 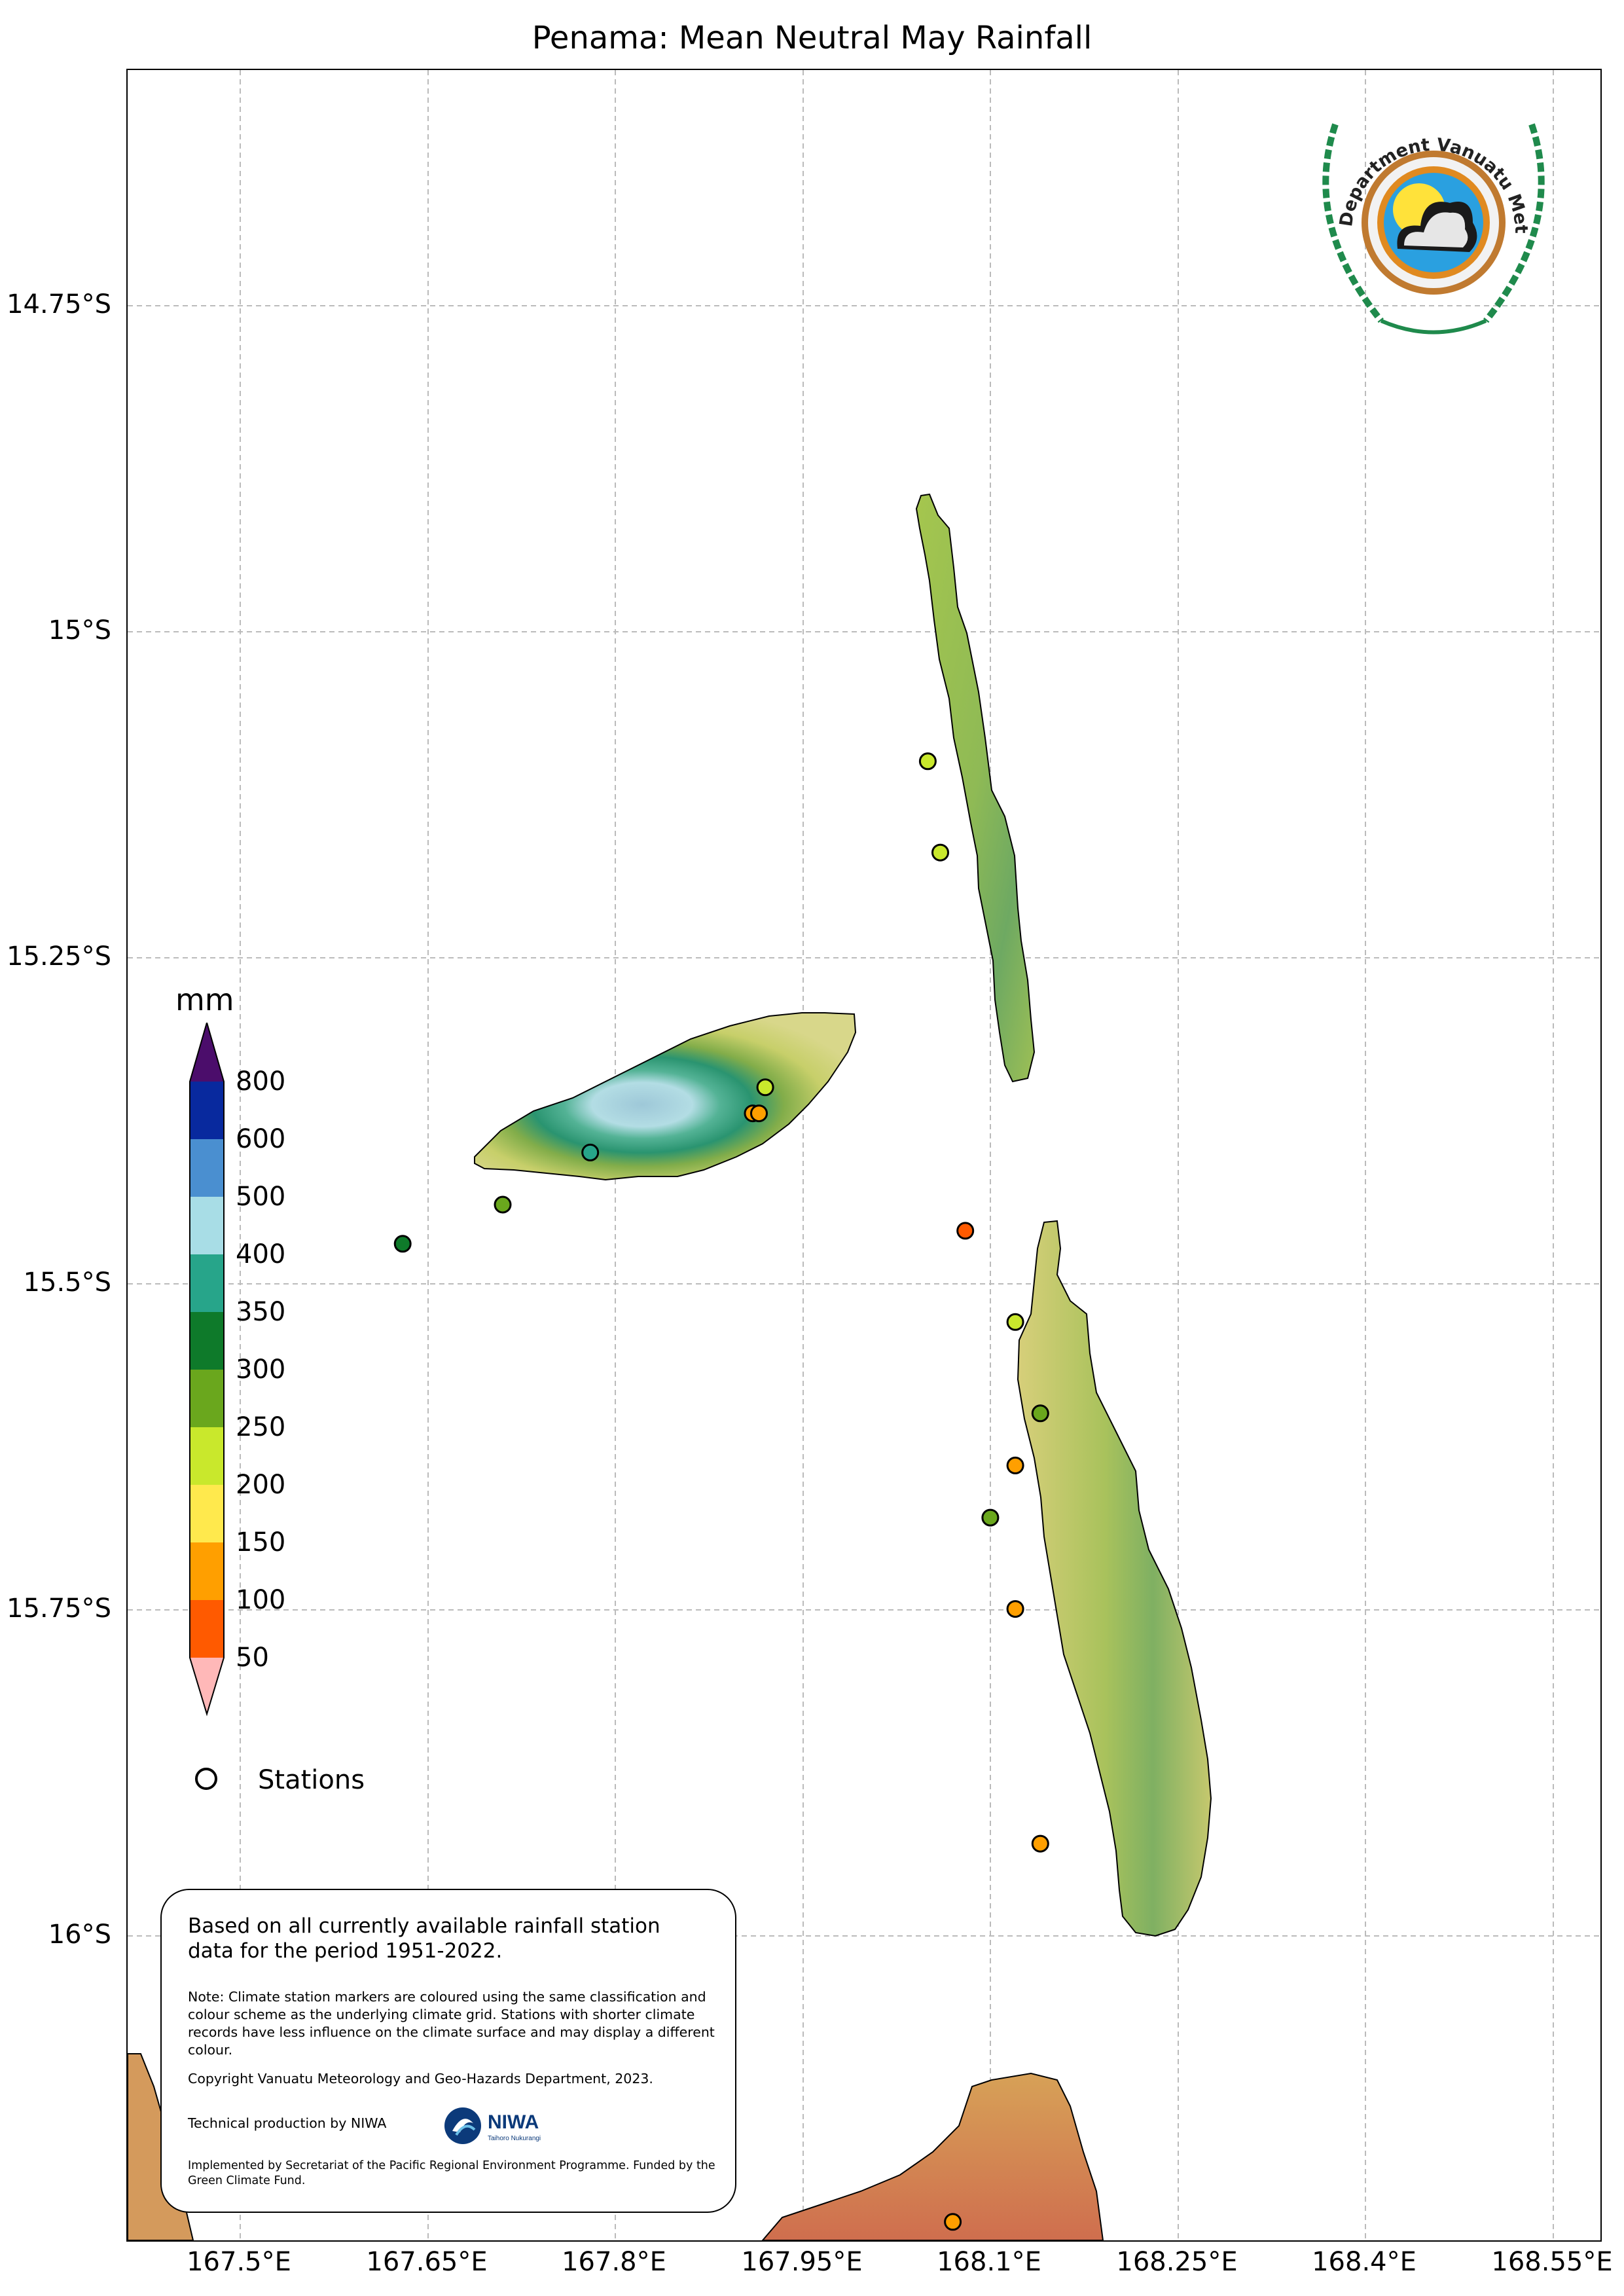 What do you see at coordinates (261, 1139) in the screenshot?
I see `colorbar-label: 600` at bounding box center [261, 1139].